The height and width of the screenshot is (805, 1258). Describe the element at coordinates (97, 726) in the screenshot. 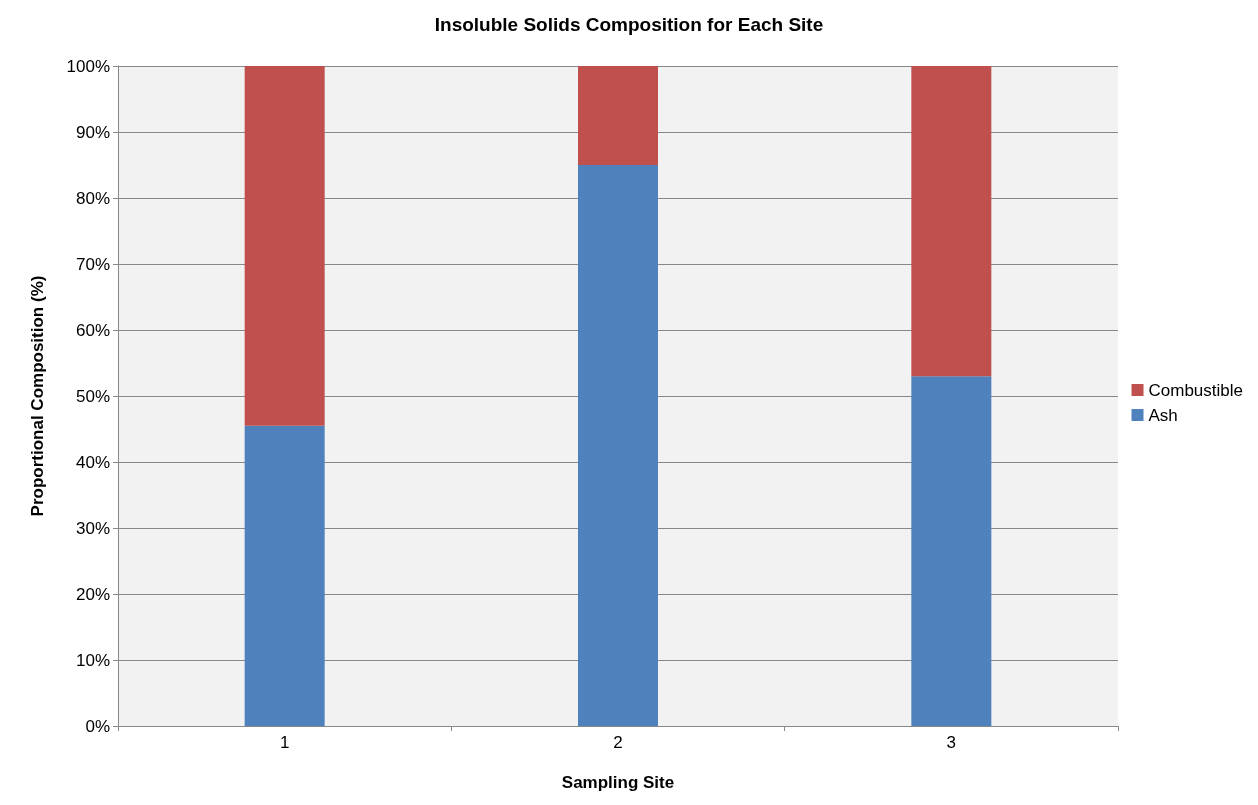

I see `y-tick-label: 0%` at that location.